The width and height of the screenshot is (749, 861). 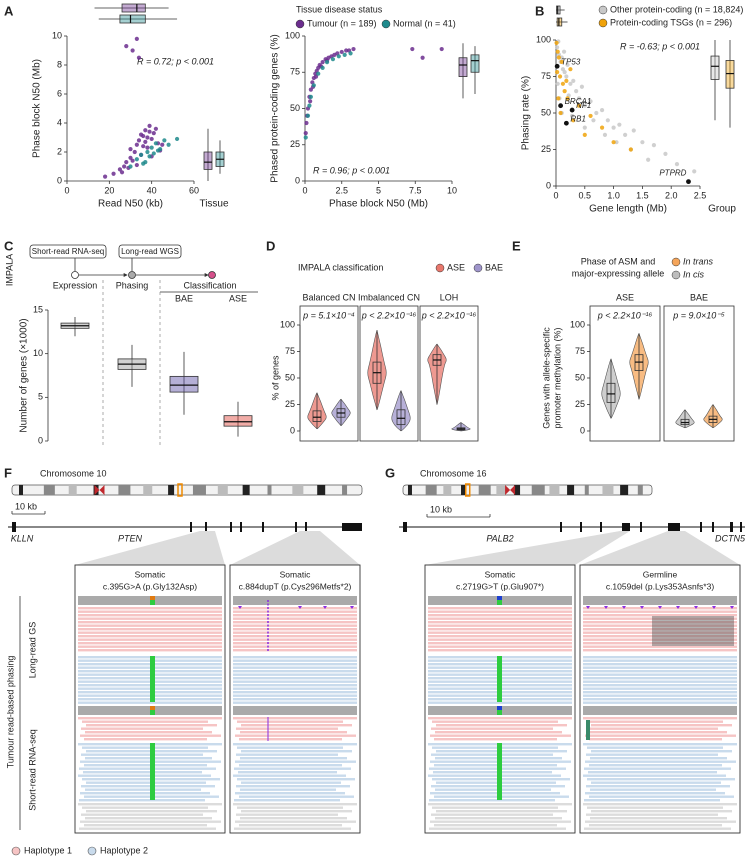 I want to click on y-axis-title: Number of genes (×1000), so click(x=24, y=375).